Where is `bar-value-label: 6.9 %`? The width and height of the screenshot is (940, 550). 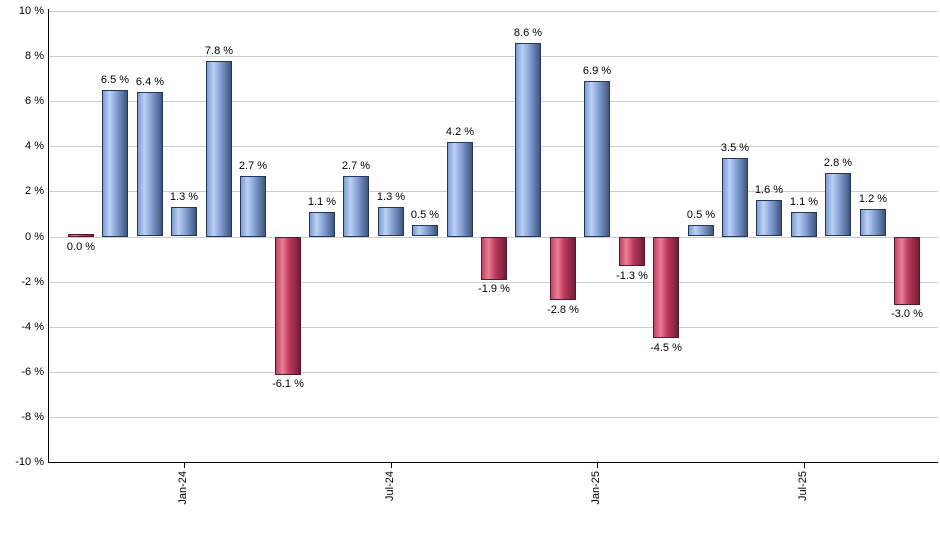 bar-value-label: 6.9 % is located at coordinates (597, 71).